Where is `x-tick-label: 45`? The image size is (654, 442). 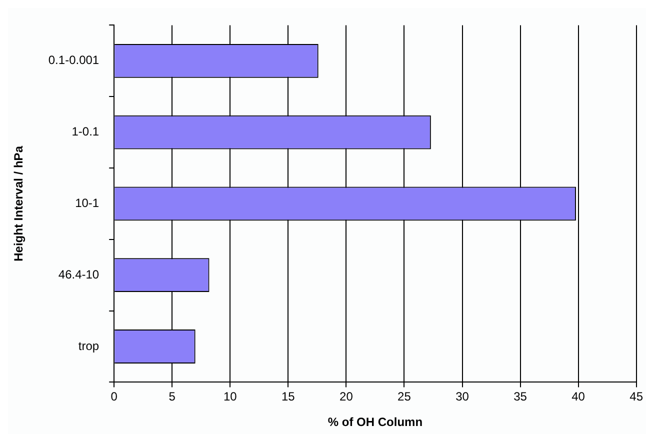 x-tick-label: 45 is located at coordinates (637, 397).